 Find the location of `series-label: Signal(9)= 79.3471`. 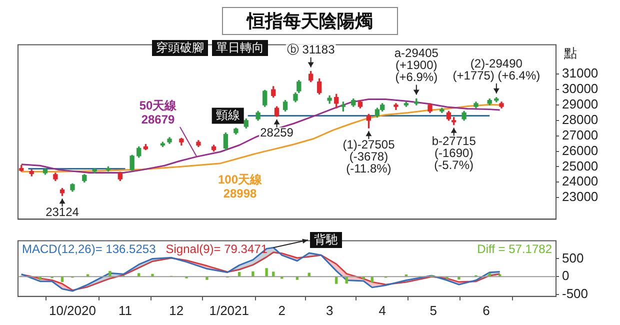

series-label: Signal(9)= 79.3471 is located at coordinates (217, 249).